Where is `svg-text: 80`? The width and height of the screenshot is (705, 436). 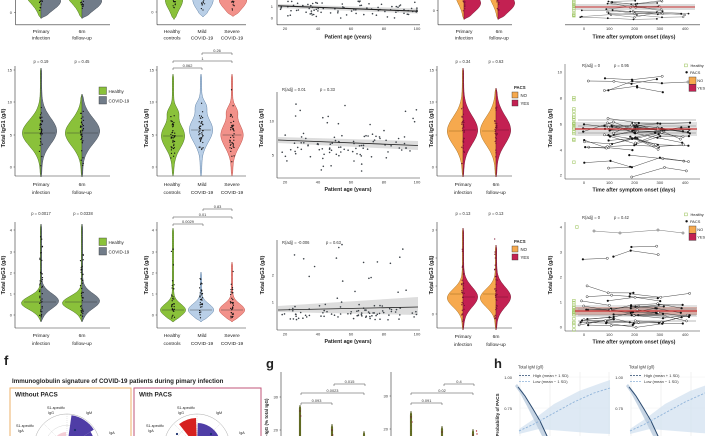 svg-text: 80 is located at coordinates (384, 182).